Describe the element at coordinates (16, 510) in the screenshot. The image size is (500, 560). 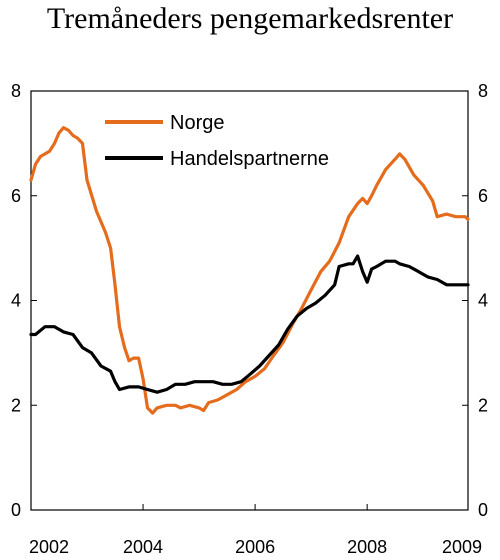
I see `y-tick-label-left: 0` at that location.